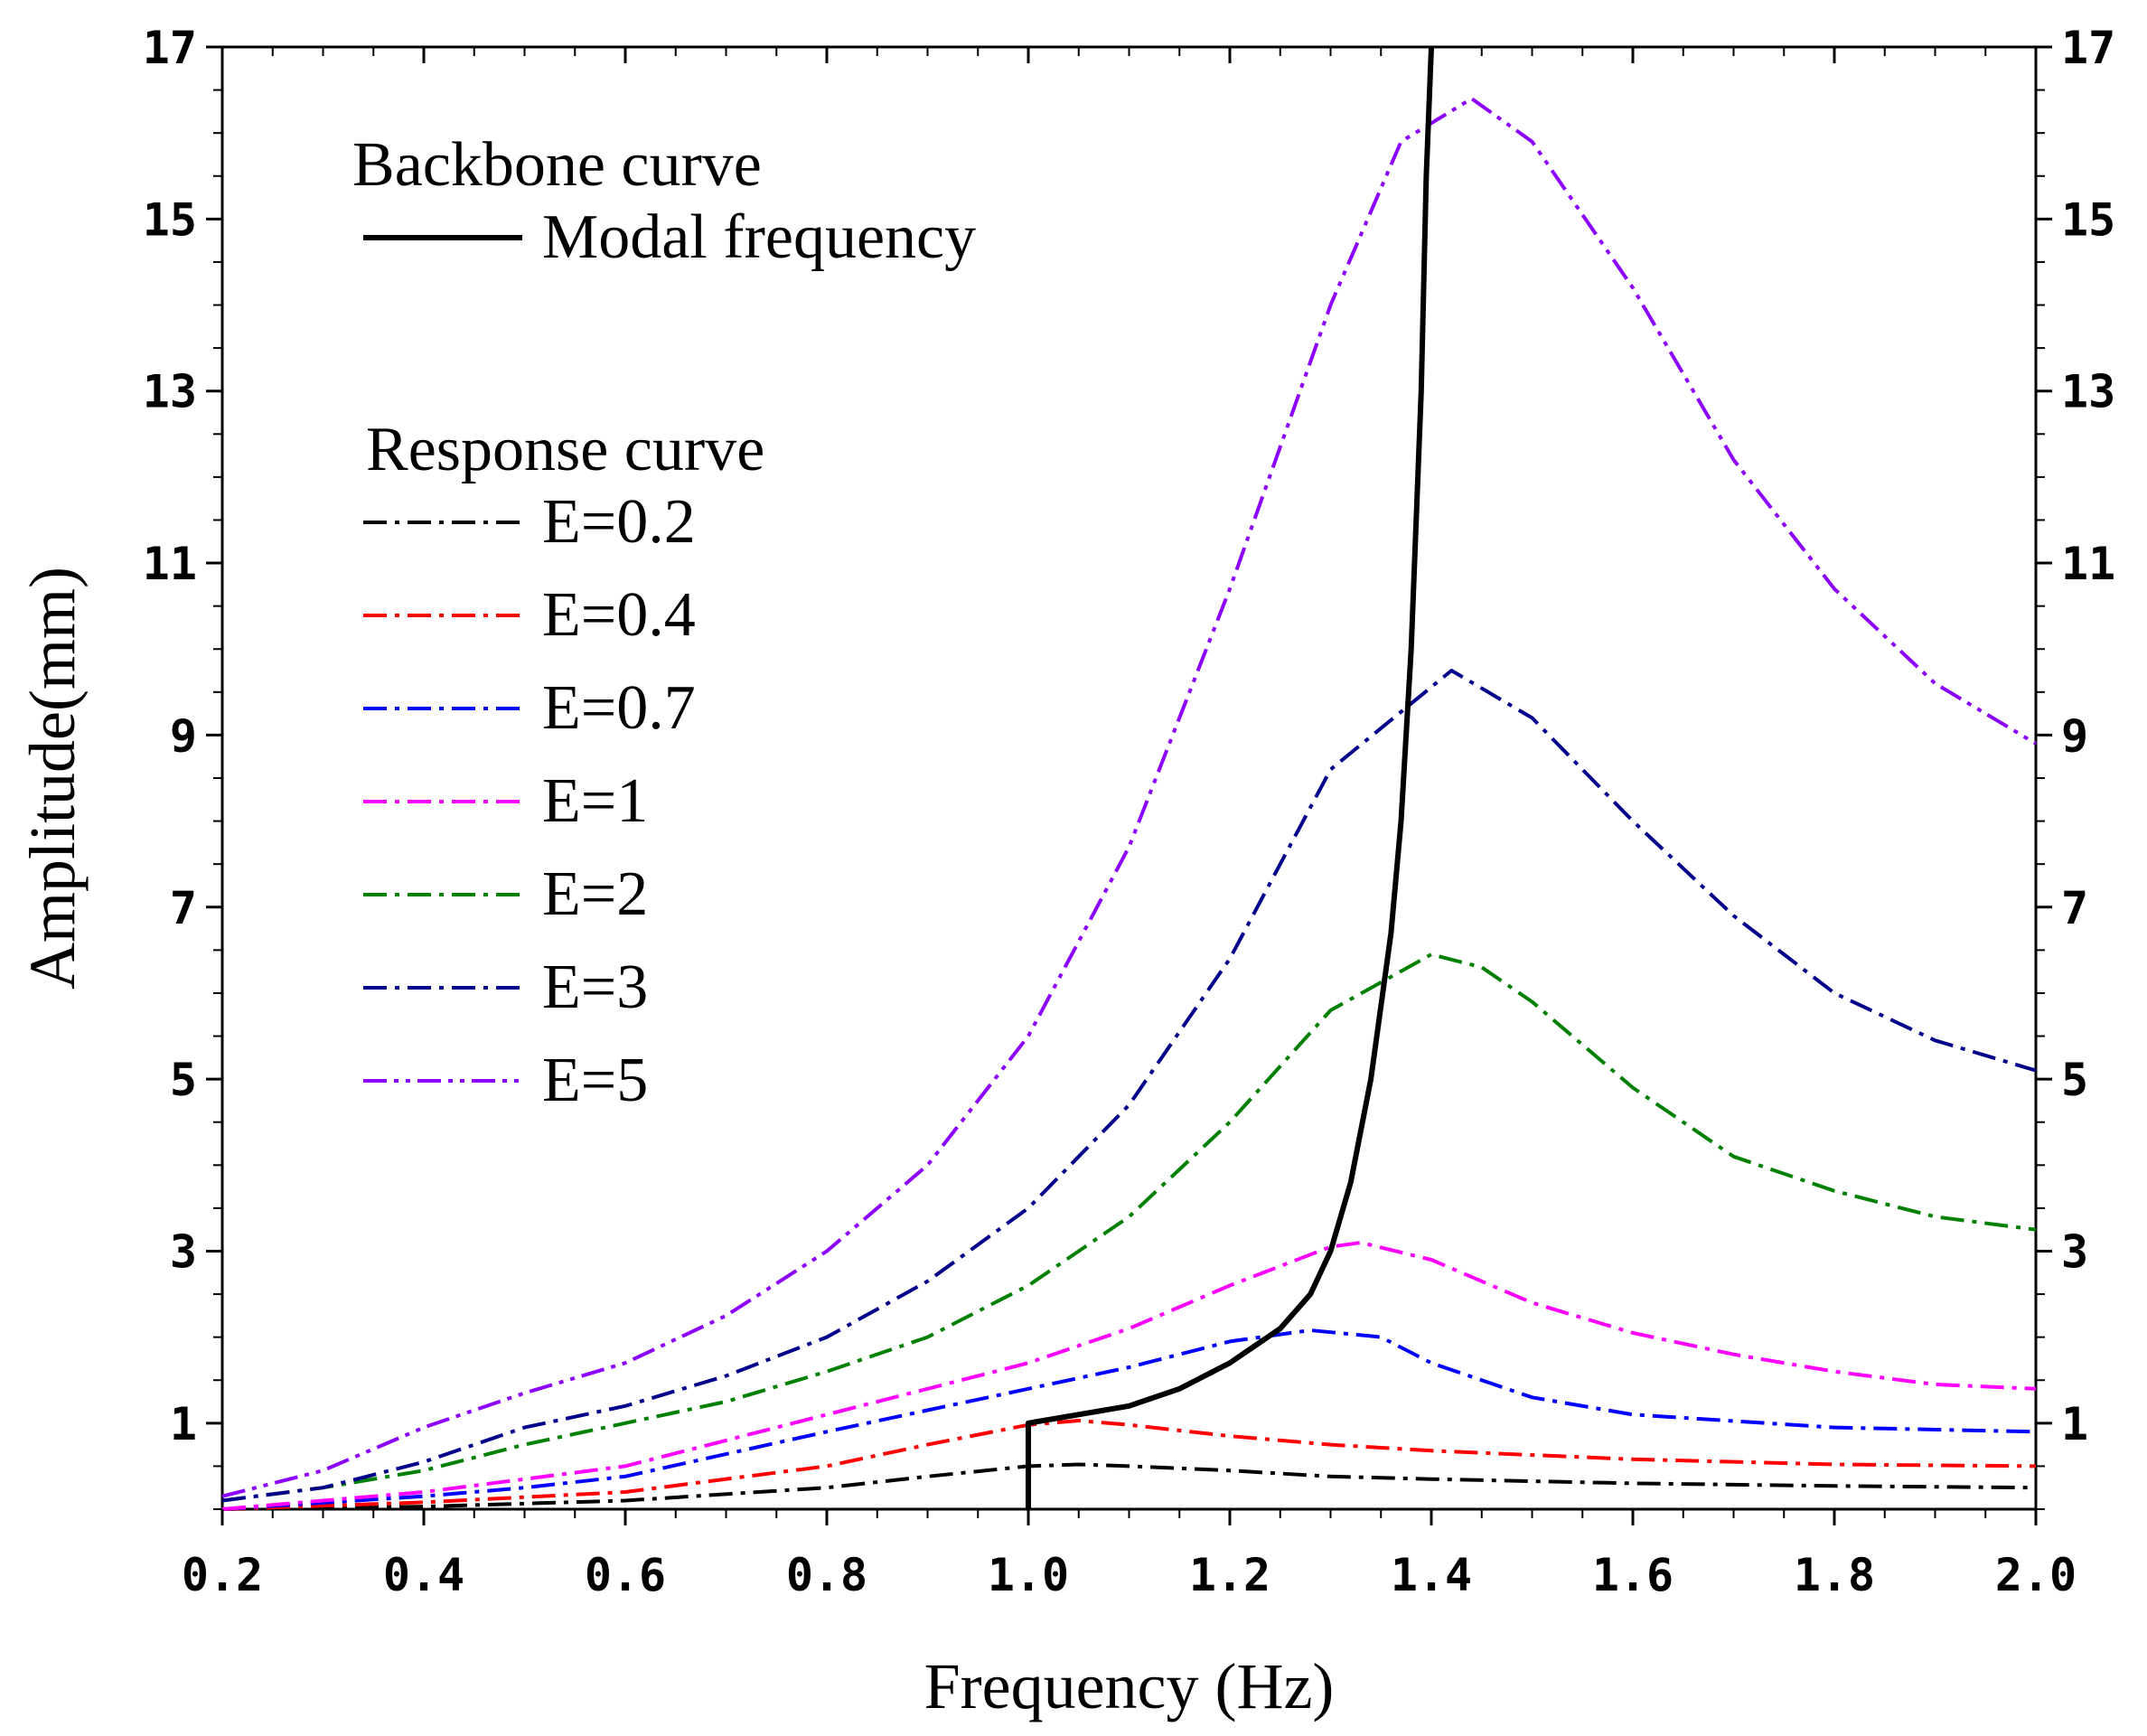  Describe the element at coordinates (2088, 220) in the screenshot. I see `y-tick-label-right: 15` at that location.